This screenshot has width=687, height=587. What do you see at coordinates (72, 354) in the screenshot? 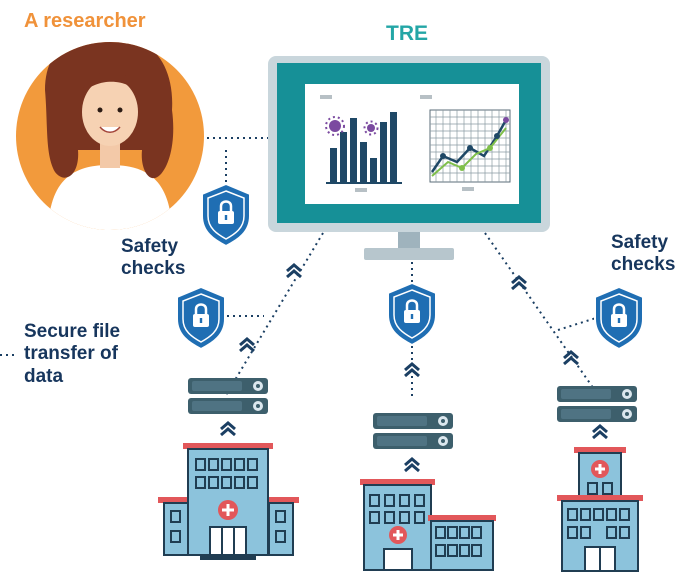
I see `secure-transfer-label: Secure file transfer of data` at bounding box center [72, 354].